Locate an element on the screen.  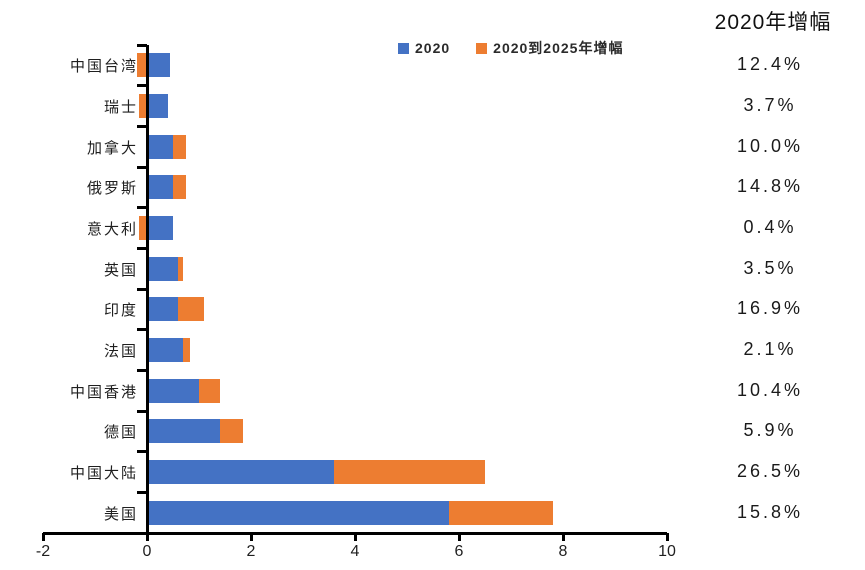
category-label: 德国 is located at coordinates (120, 432).